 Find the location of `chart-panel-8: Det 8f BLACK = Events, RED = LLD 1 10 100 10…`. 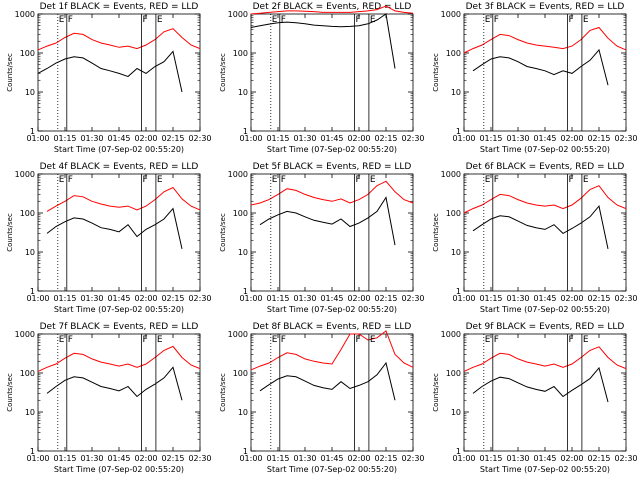

chart-panel-8: Det 8f BLACK = Events, RED = LLD 1 10 100 10… is located at coordinates (322, 398).